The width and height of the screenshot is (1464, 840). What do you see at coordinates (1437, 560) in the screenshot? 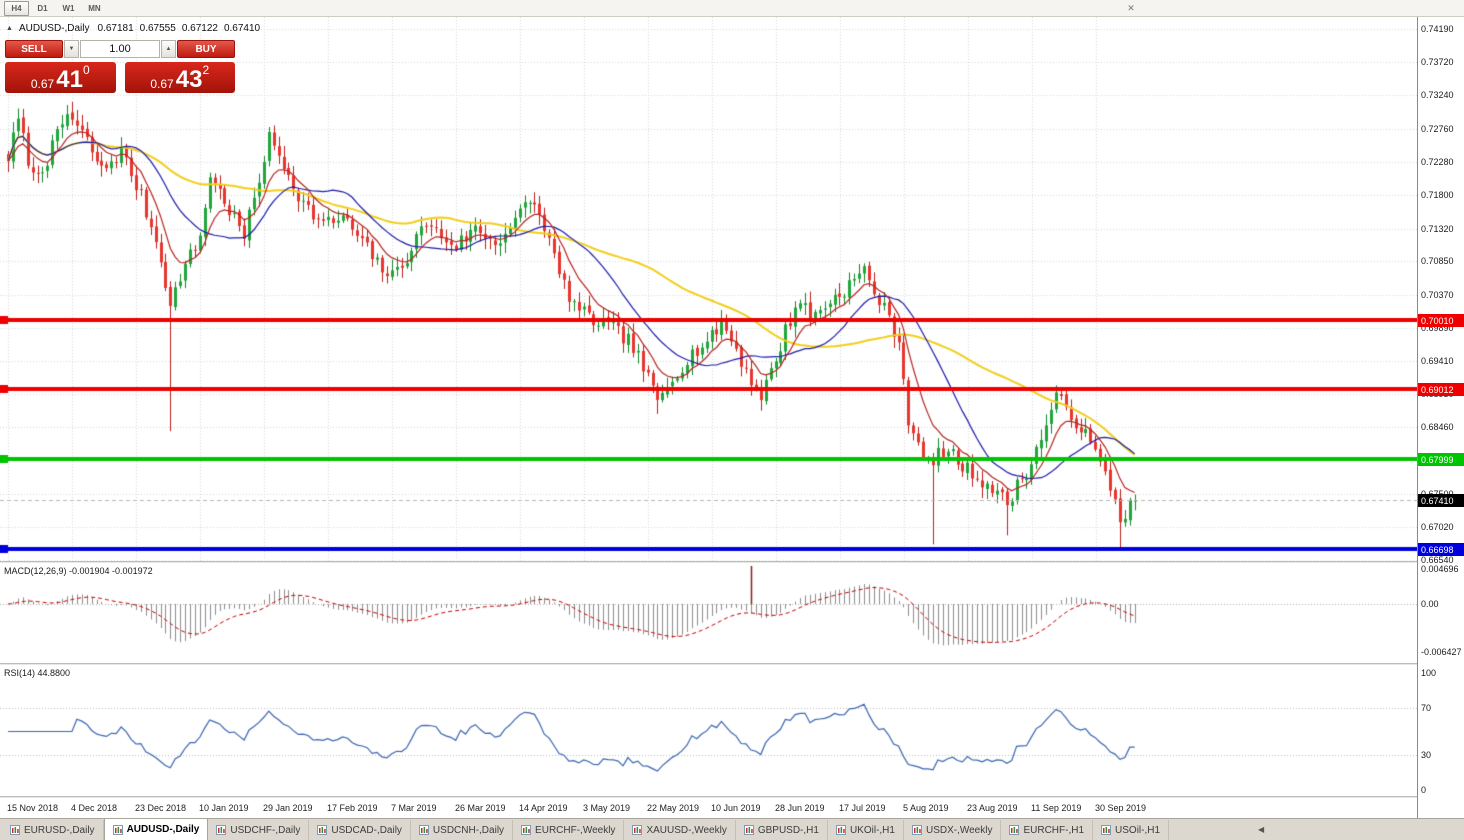
I see `price-tick-label: 0.66540` at bounding box center [1437, 560].